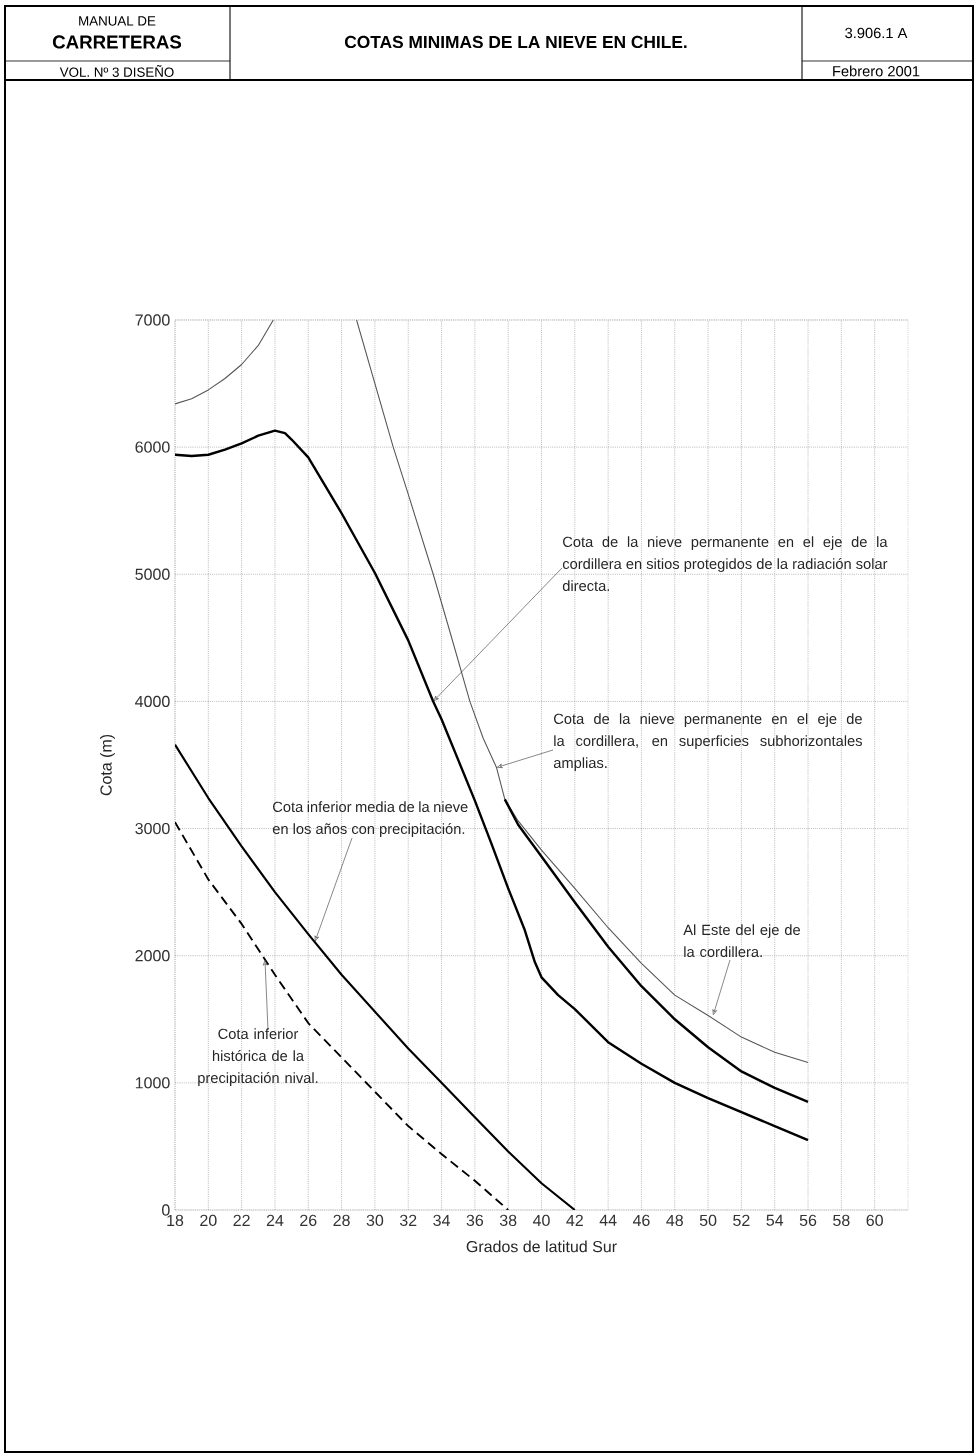 The width and height of the screenshot is (977, 1456). What do you see at coordinates (741, 1220) in the screenshot?
I see `x-tick-label: 52` at bounding box center [741, 1220].